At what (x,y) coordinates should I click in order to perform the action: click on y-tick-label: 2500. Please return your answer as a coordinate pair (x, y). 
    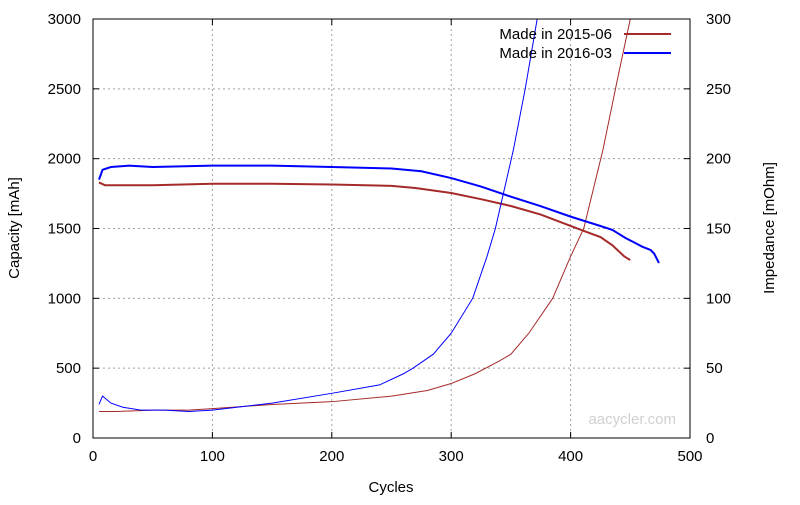
    Looking at the image, I should click on (64, 89).